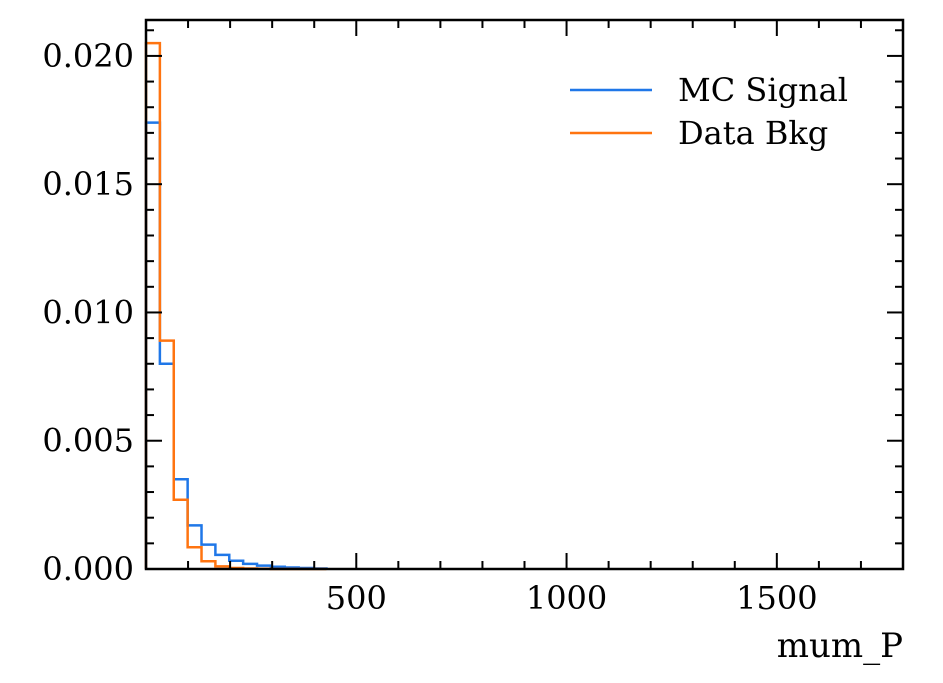 The image size is (943, 683). What do you see at coordinates (88, 56) in the screenshot?
I see `y-tick-label: 0.020` at bounding box center [88, 56].